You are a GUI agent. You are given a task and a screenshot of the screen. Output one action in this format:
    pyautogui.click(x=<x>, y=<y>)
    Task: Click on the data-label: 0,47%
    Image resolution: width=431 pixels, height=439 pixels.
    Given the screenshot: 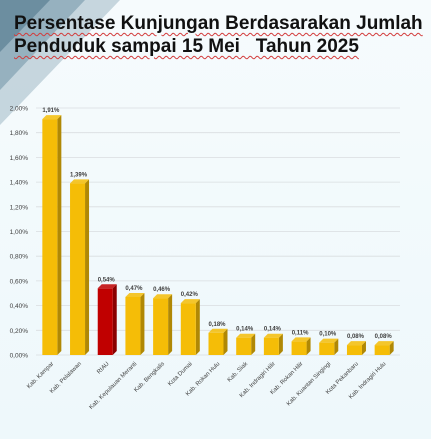 What is the action you would take?
    pyautogui.click(x=134, y=289)
    